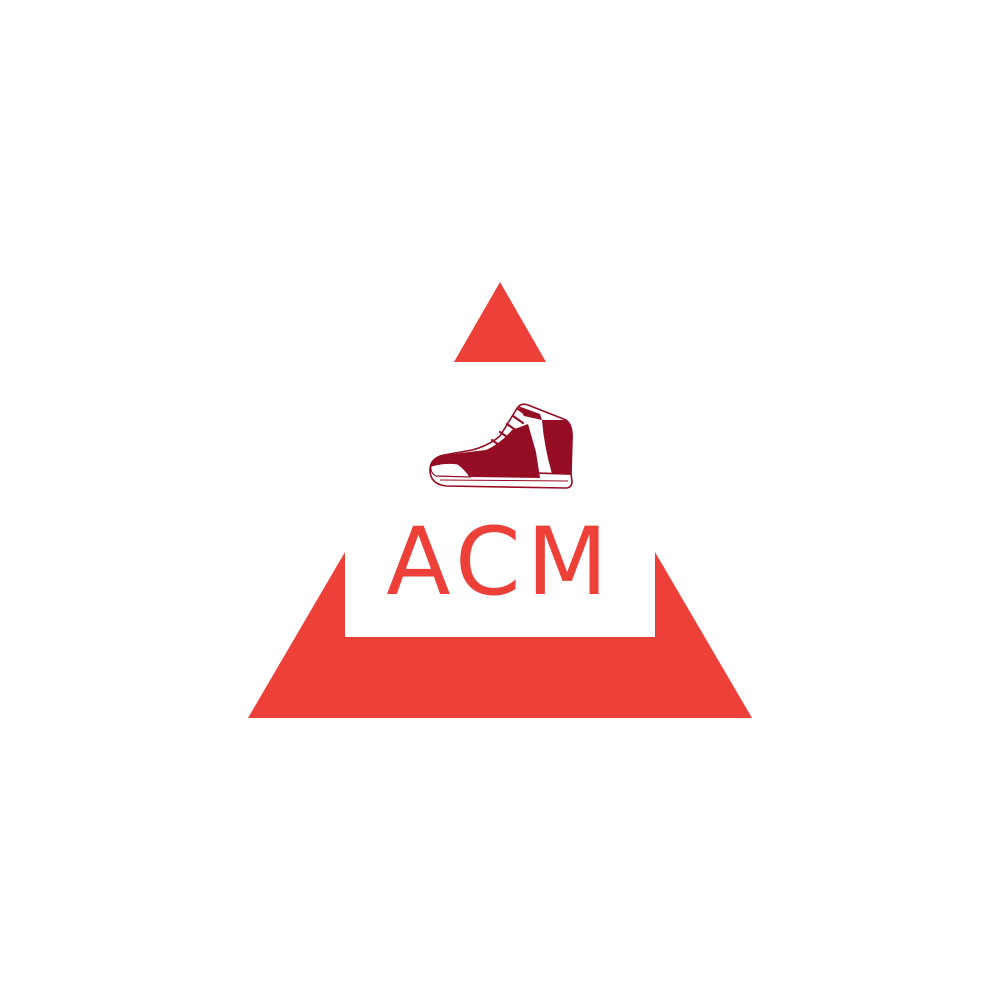  I want to click on sneaker-icon, so click(501, 446).